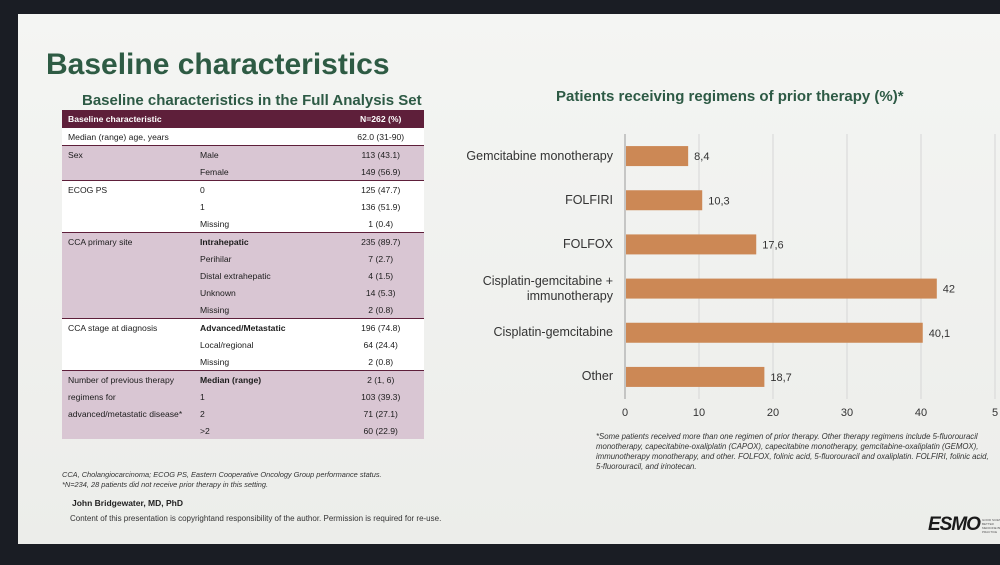 Image resolution: width=1000 pixels, height=565 pixels. Describe the element at coordinates (380, 172) in the screenshot. I see `row-value: 149 (56.9)` at that location.